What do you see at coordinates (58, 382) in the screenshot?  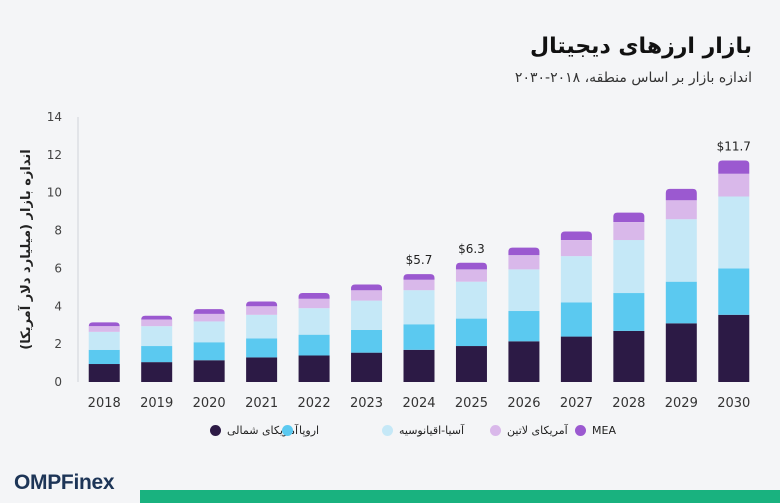 I see `y-tick-label: 0` at bounding box center [58, 382].